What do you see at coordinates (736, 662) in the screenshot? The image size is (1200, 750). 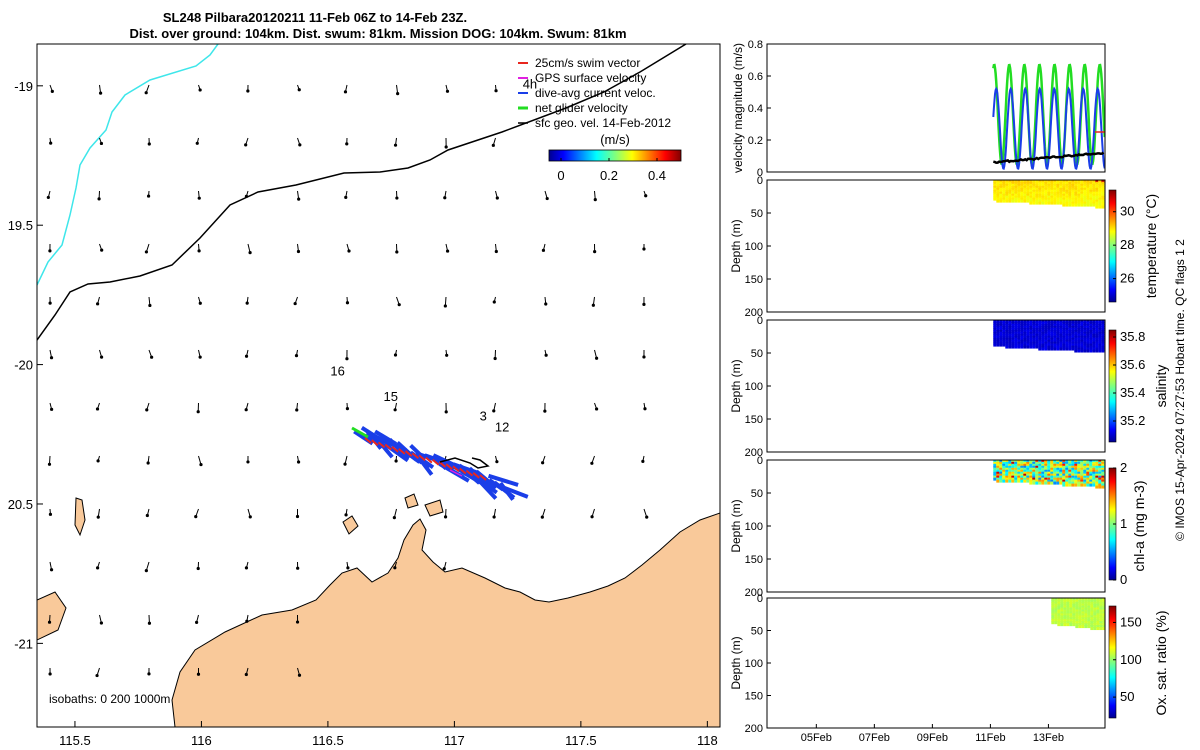 I see `oxygen-depth-label: Depth (m)` at bounding box center [736, 662].